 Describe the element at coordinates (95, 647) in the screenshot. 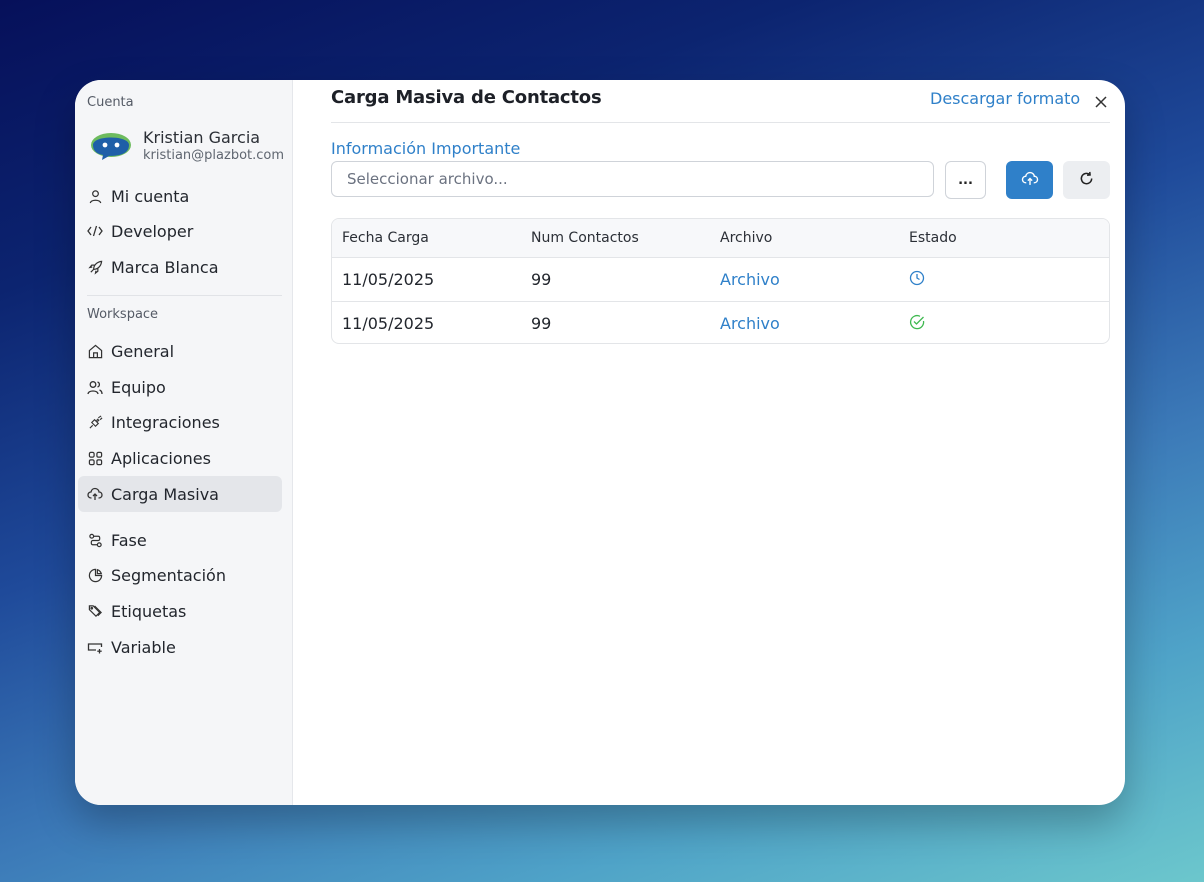

I see `variable-icon` at that location.